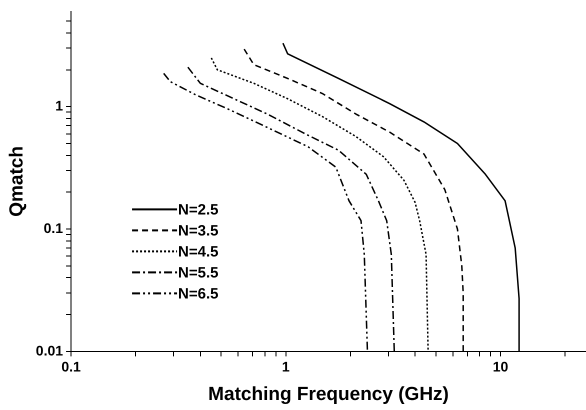 The image size is (586, 410). I want to click on legend-label: N=4.5, so click(198, 252).